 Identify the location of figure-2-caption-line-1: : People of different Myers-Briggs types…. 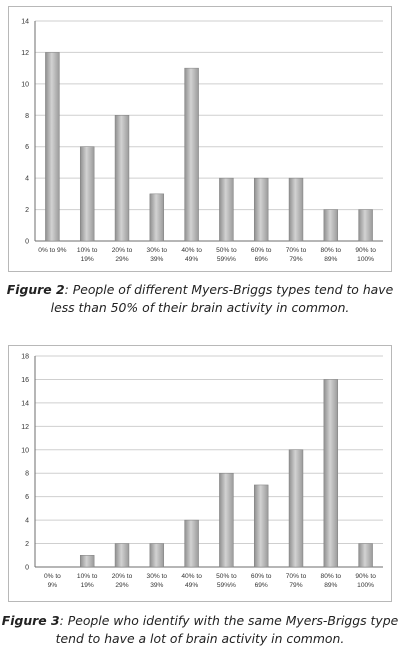
(229, 289).